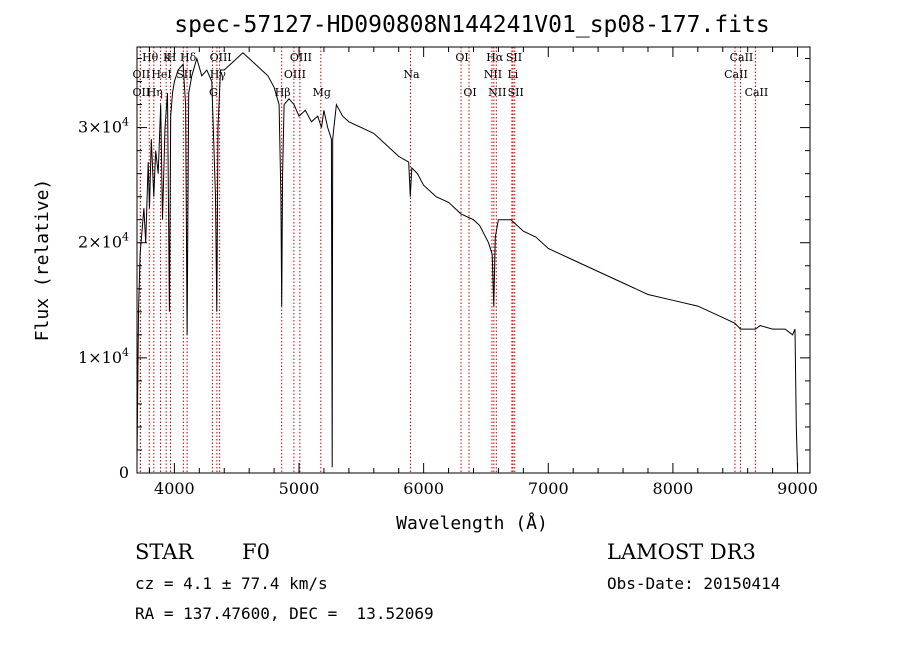  What do you see at coordinates (548, 488) in the screenshot?
I see `x-tick-label: 7000` at bounding box center [548, 488].